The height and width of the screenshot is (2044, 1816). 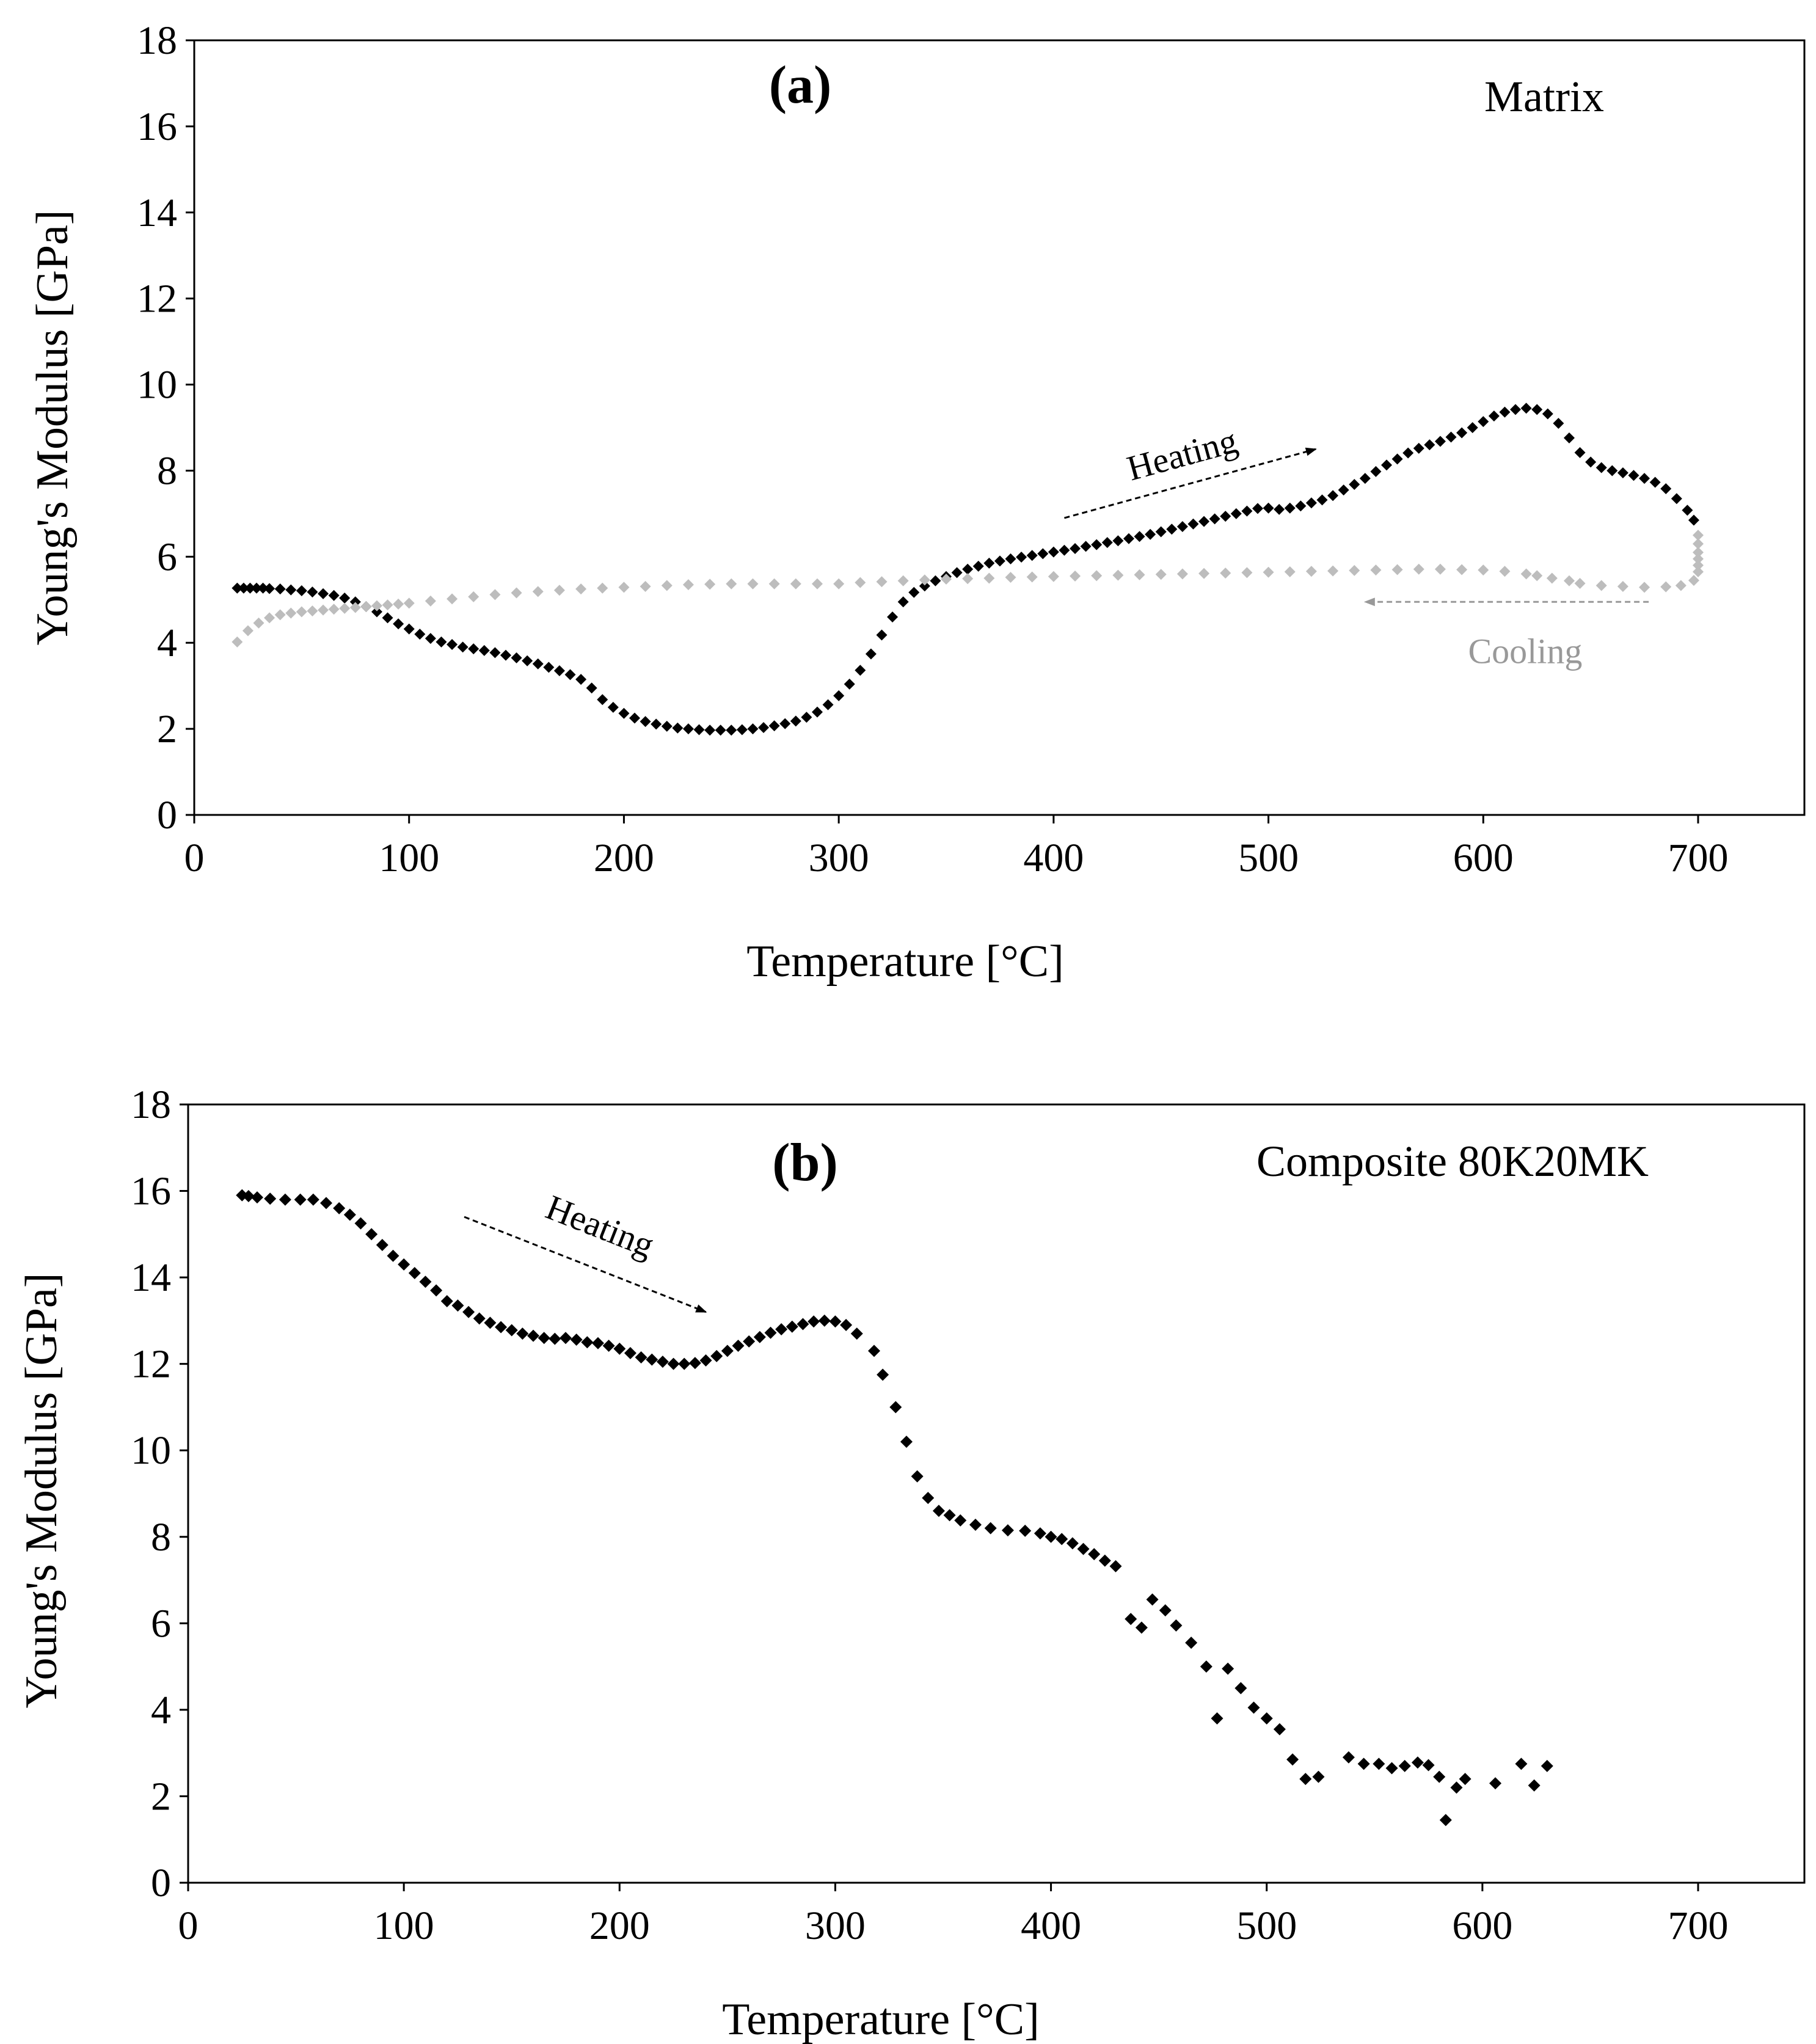 What do you see at coordinates (1698, 1926) in the screenshot?
I see `x-tick-label: 700` at bounding box center [1698, 1926].